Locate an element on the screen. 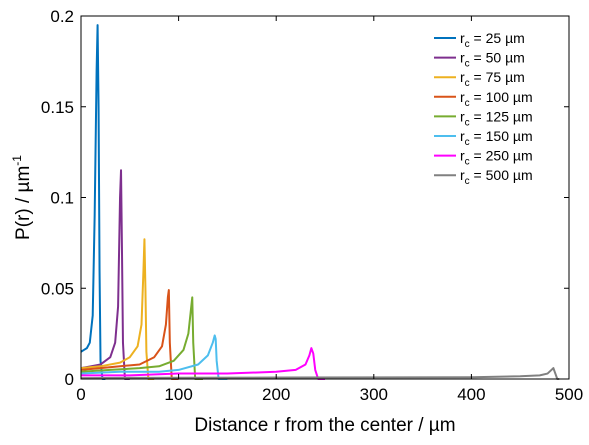  x-tick-label: 300 is located at coordinates (374, 394).